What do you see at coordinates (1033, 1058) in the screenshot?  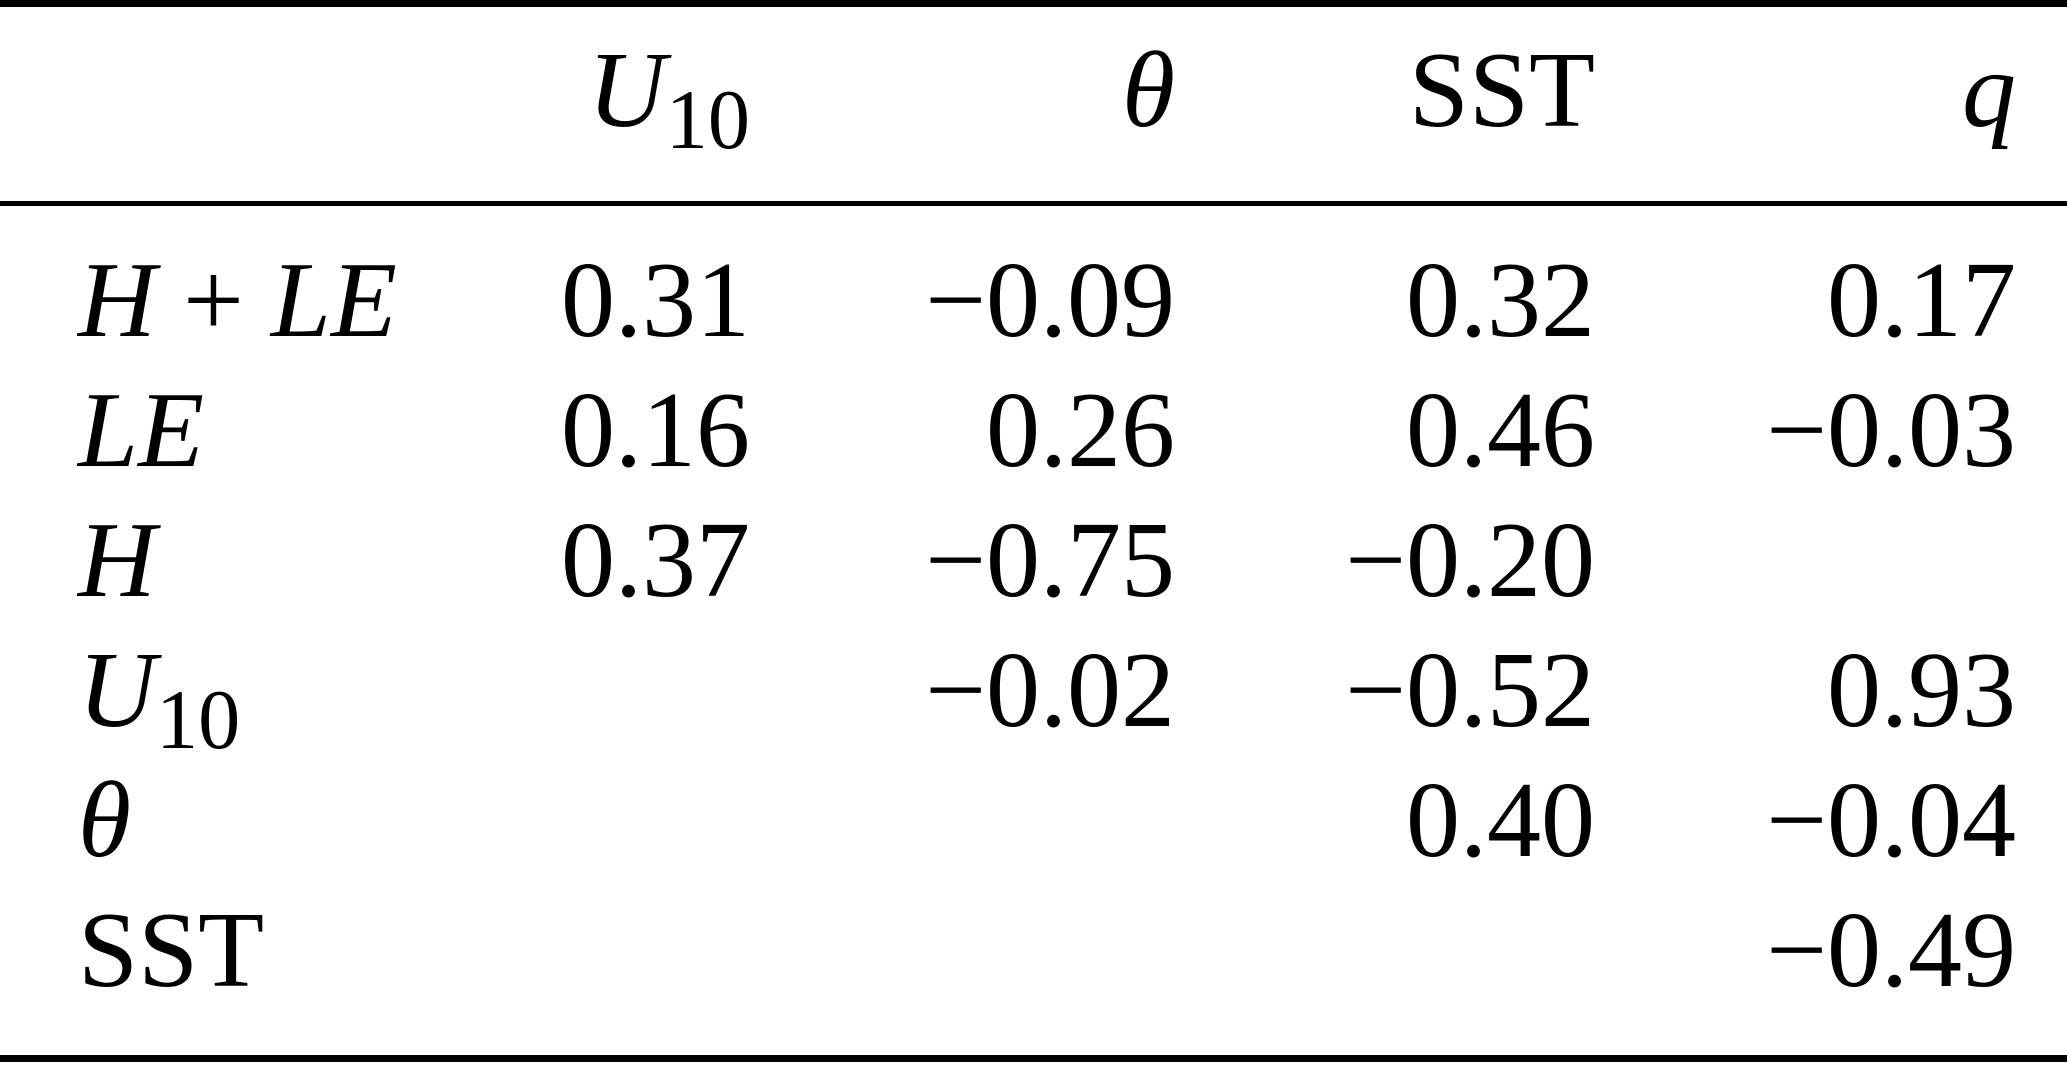 I see `bottom-rule` at bounding box center [1033, 1058].